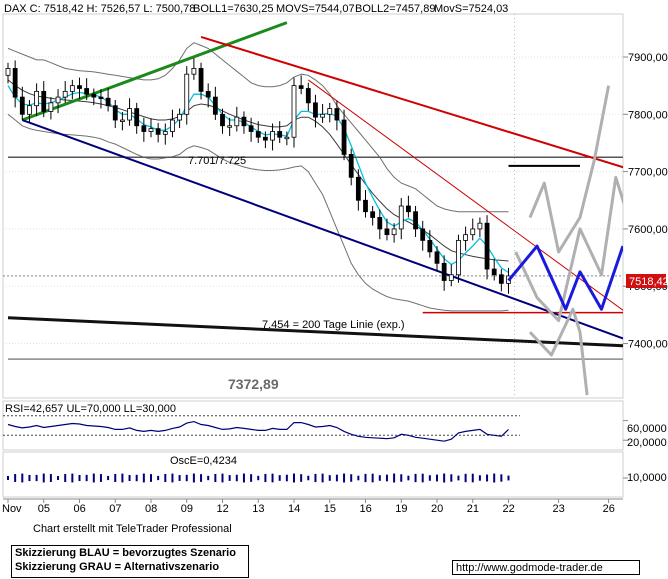  What do you see at coordinates (99, 9) in the screenshot?
I see `header-main: DAX C: 7518,42 H: 7526,57 L: 7500,78` at bounding box center [99, 9].